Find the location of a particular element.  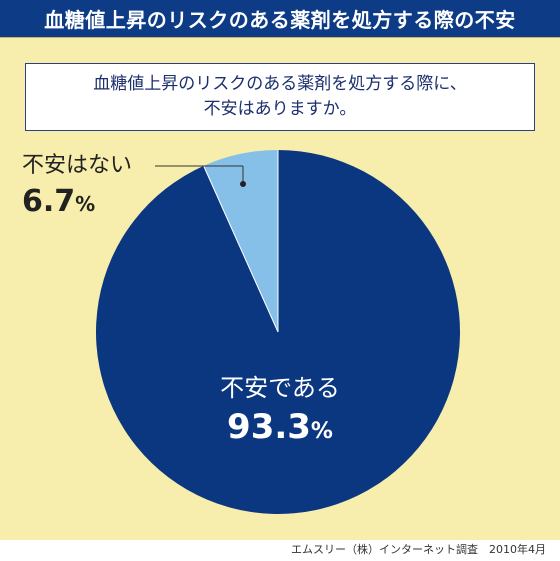

slice-value-anxious: 93.3% is located at coordinates (280, 427).